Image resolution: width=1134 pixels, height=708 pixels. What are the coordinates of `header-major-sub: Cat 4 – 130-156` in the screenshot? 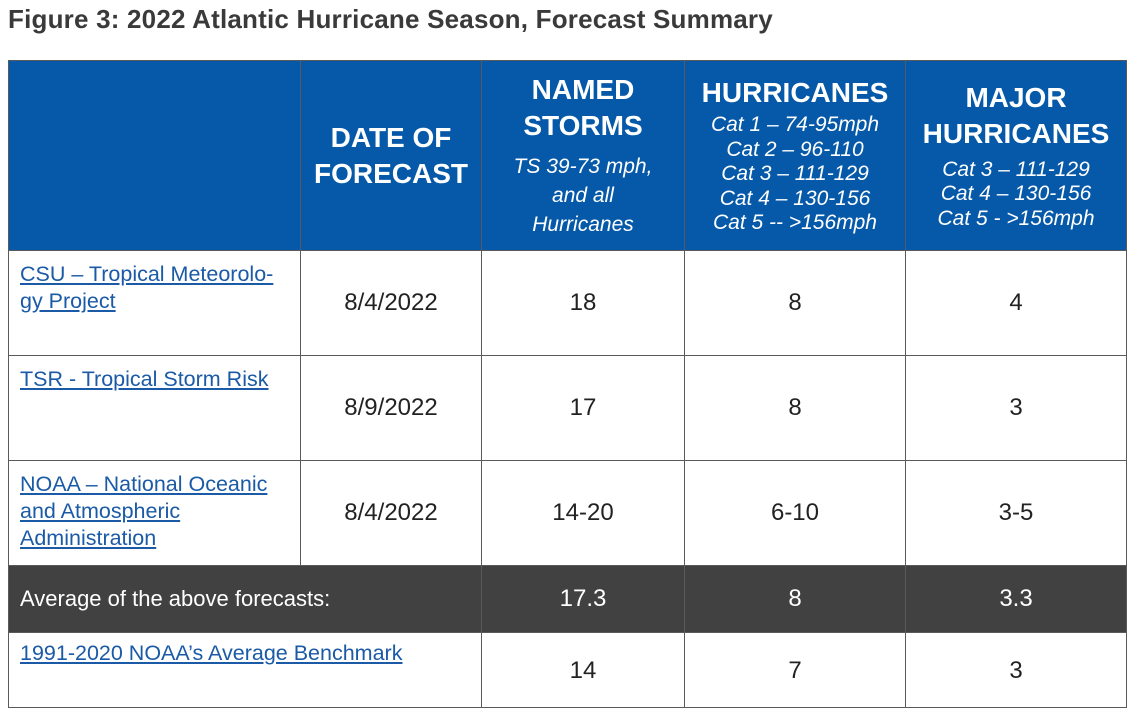 It's located at (1016, 194).